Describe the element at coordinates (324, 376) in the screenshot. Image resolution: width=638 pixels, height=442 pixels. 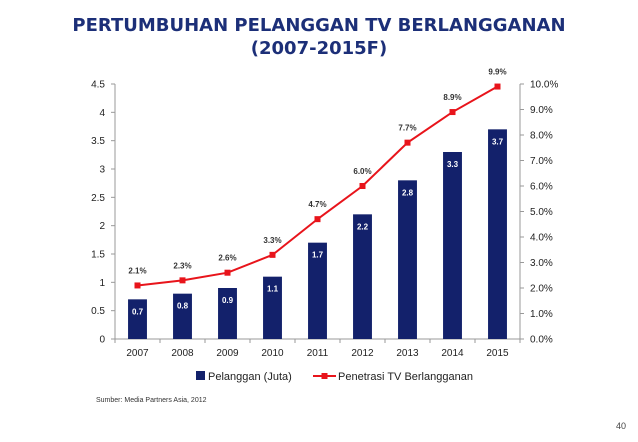
I see `legend-line-marker` at that location.